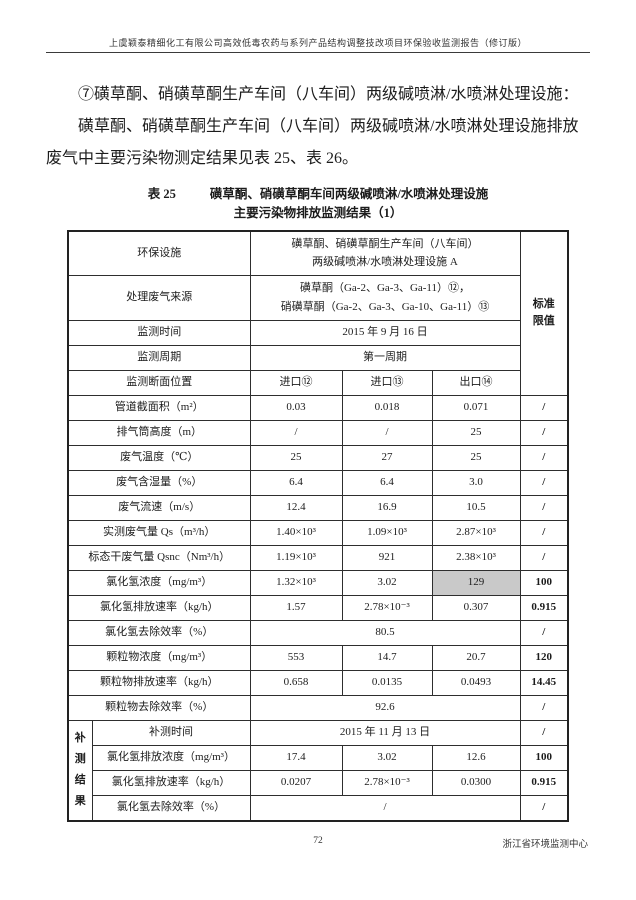  What do you see at coordinates (159, 482) in the screenshot?
I see `cell-param-label: 废气含湿量（%）` at bounding box center [159, 482].